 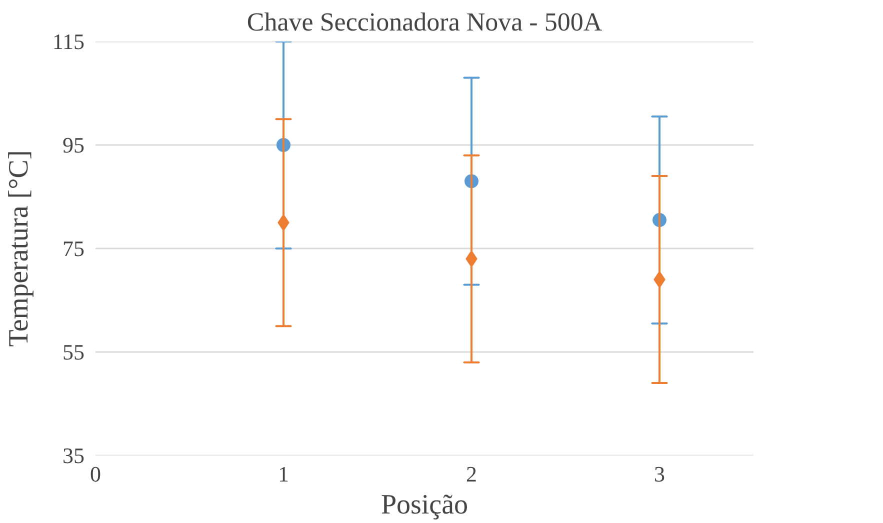 I want to click on y-tick-label: 35, so click(x=73, y=455).